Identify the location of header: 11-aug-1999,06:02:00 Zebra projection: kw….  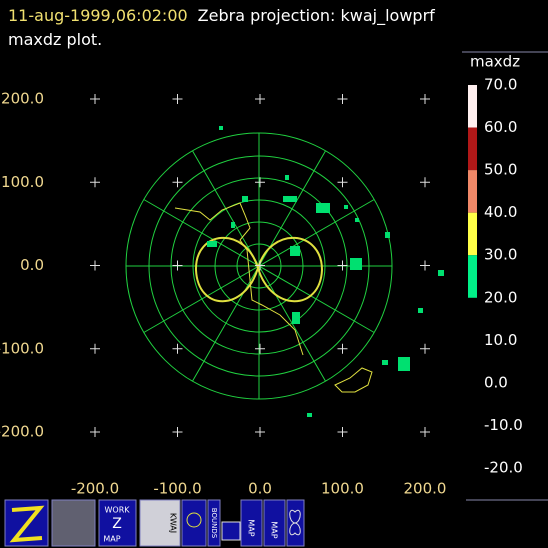
(243, 28).